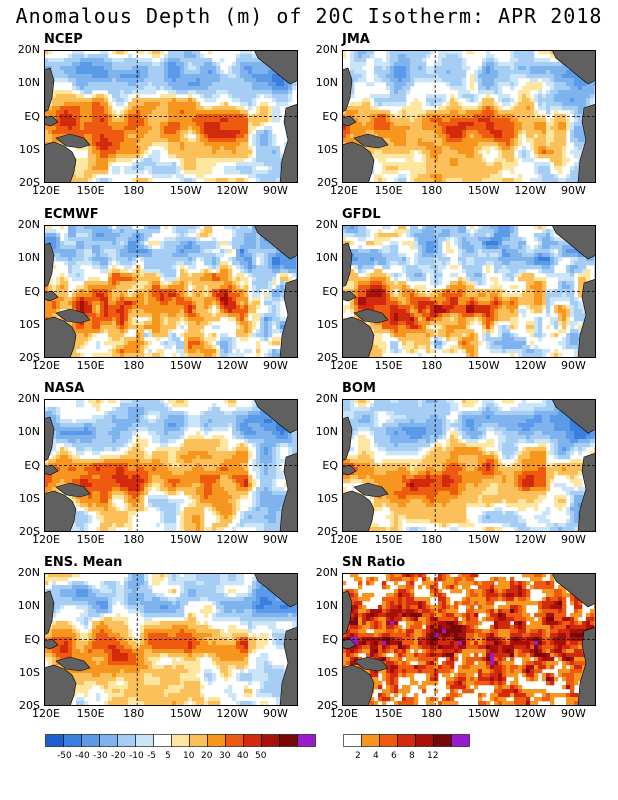 This screenshot has width=618, height=800. What do you see at coordinates (449, 291) in the screenshot?
I see `map-panel: GFDL 20N 10N EQ 10S 20S 120E 150E 180 150W 120W 90W` at bounding box center [449, 291].